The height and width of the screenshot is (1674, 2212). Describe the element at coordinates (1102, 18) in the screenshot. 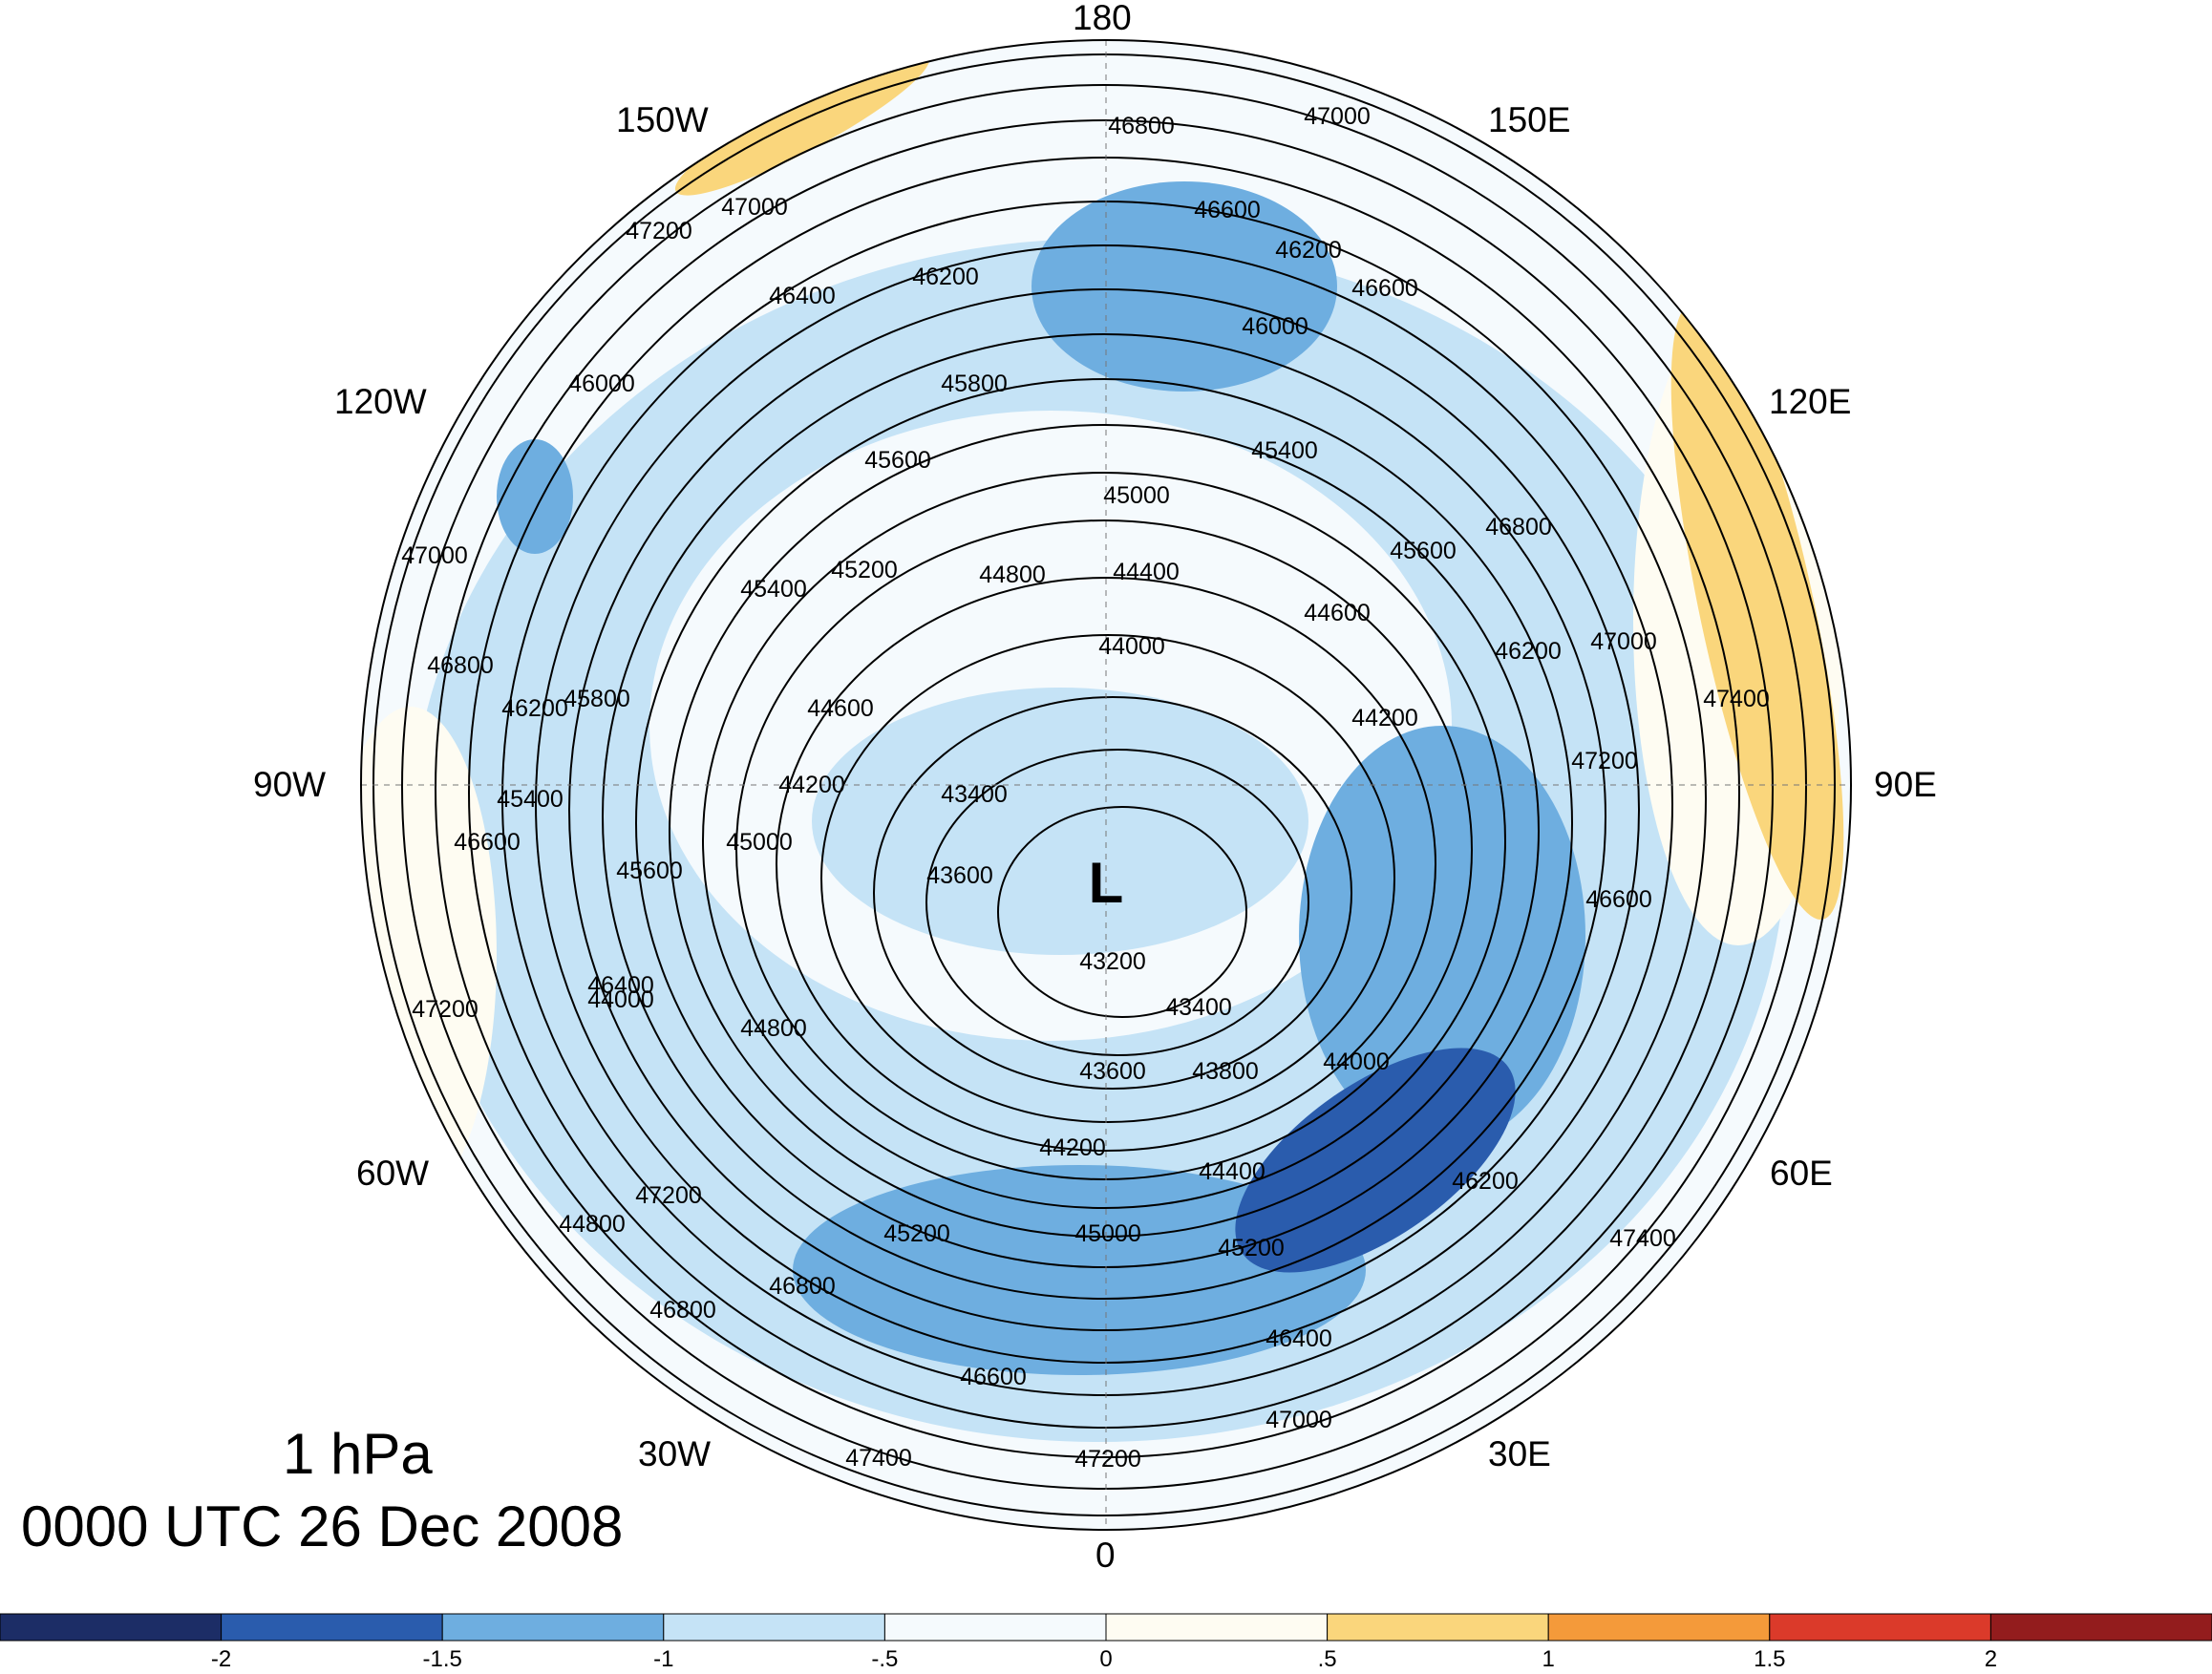

I see `lon-label-180: 180` at that location.